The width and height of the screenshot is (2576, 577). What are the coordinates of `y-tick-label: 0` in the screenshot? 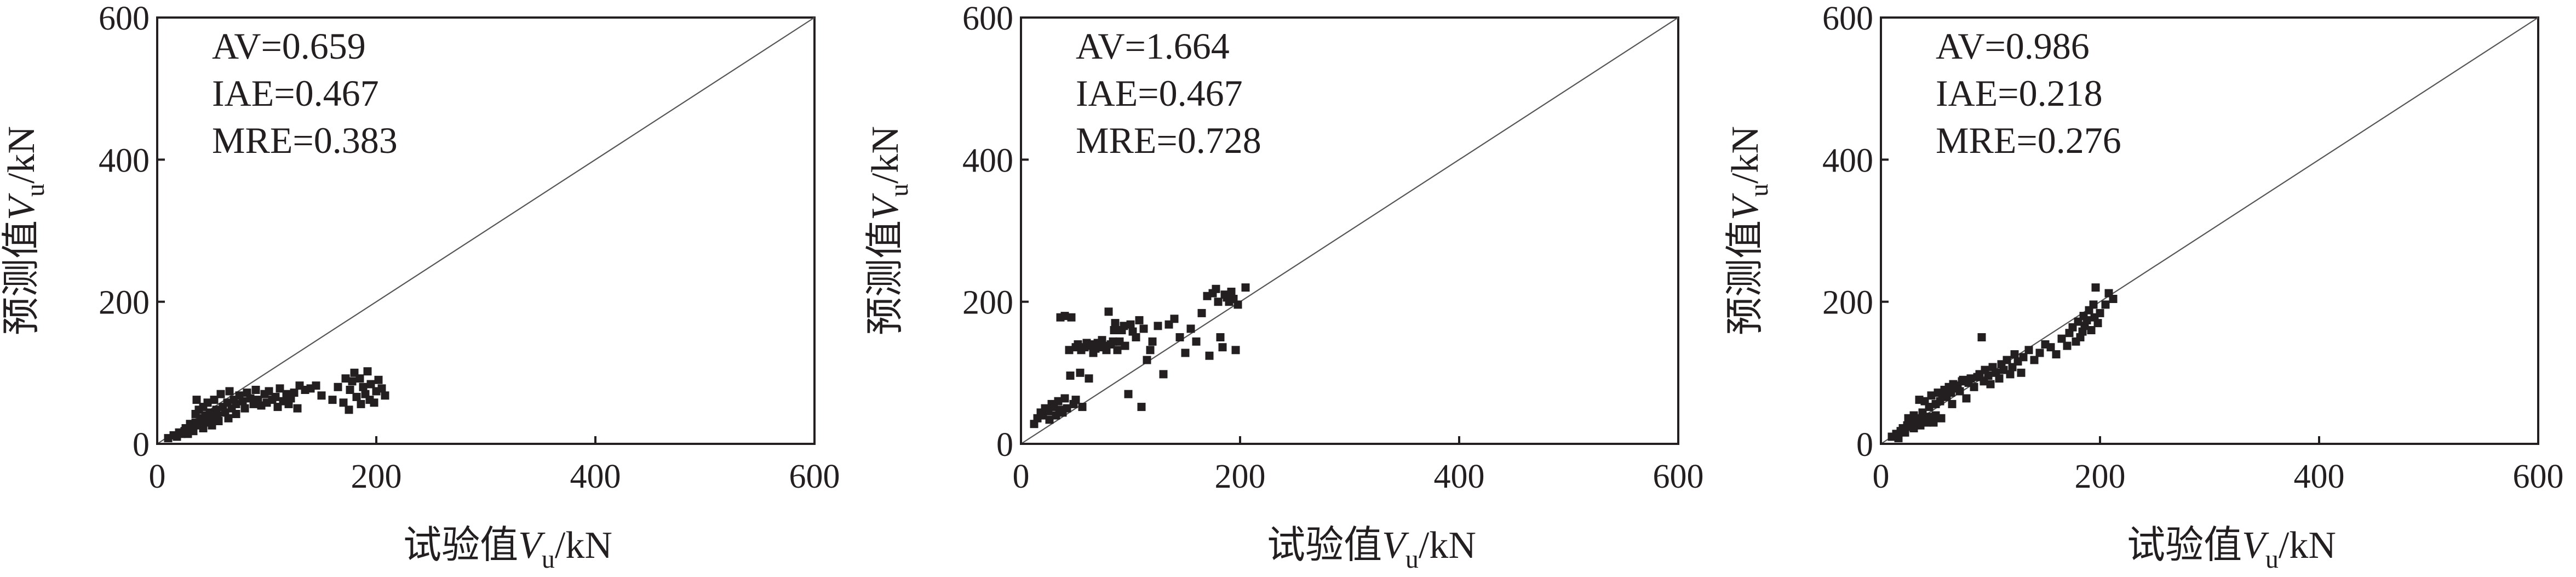 It's located at (142, 445).